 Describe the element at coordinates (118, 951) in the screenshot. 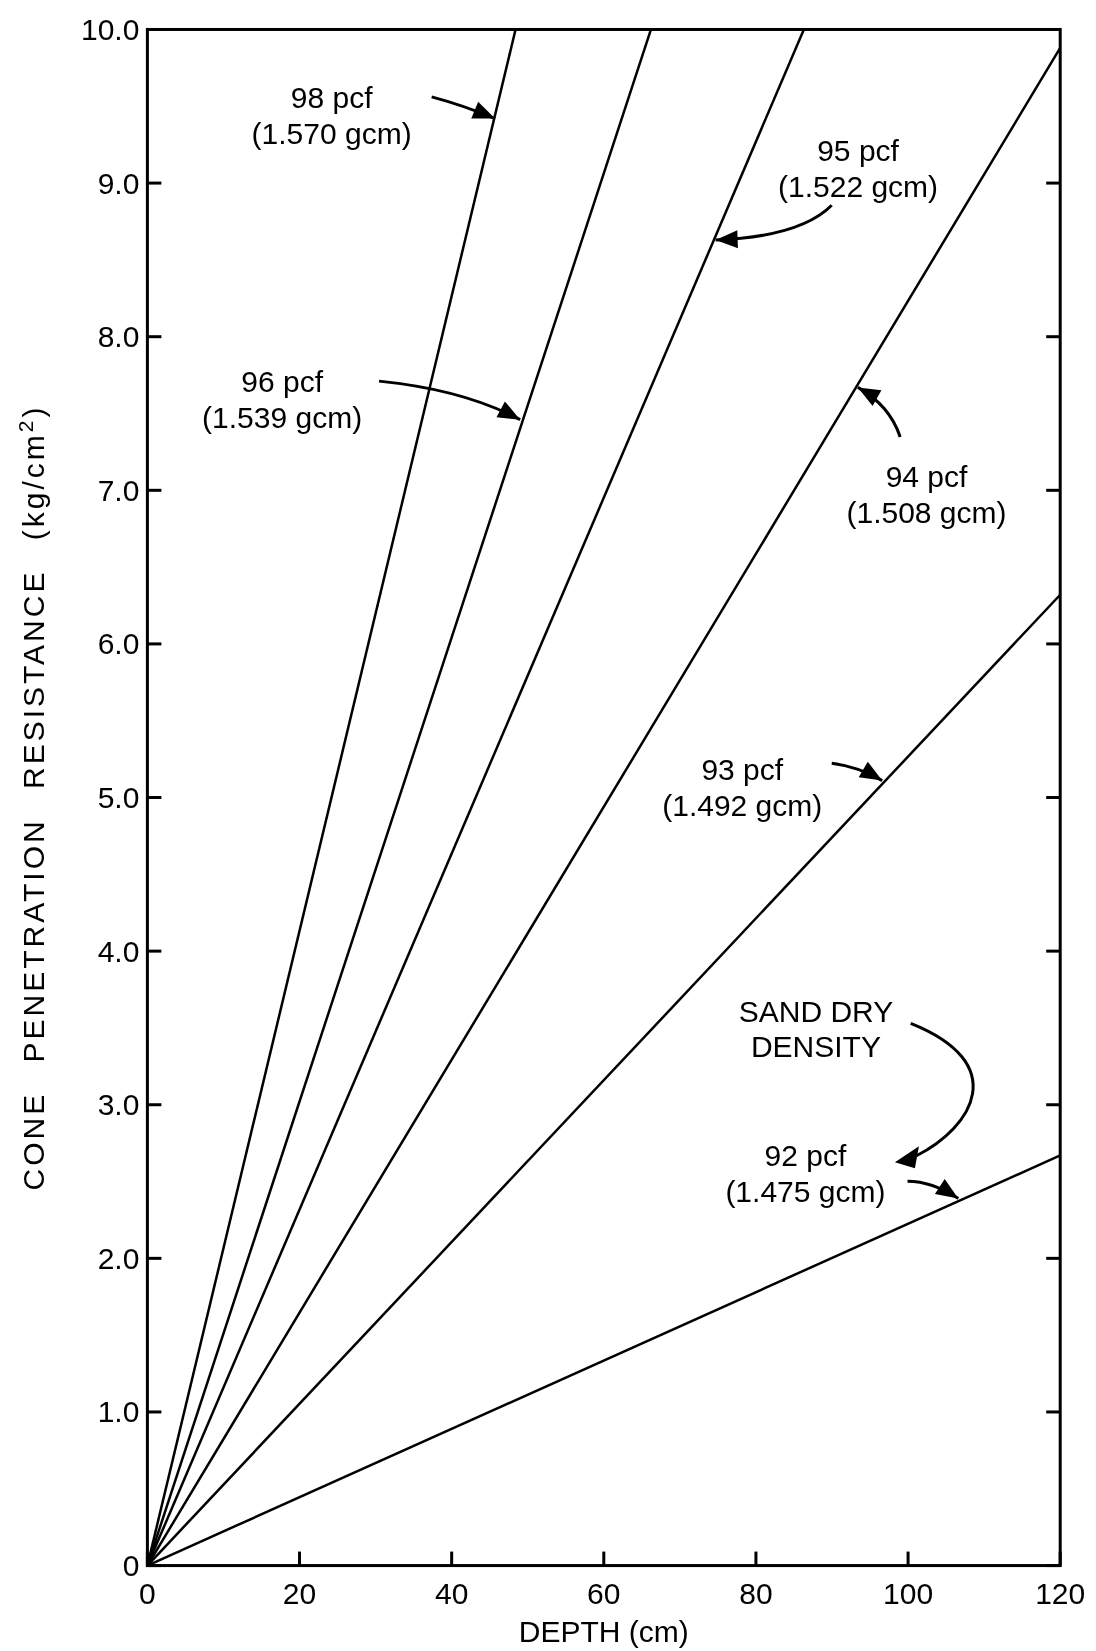

I see `y-tick-label: 4.0` at that location.